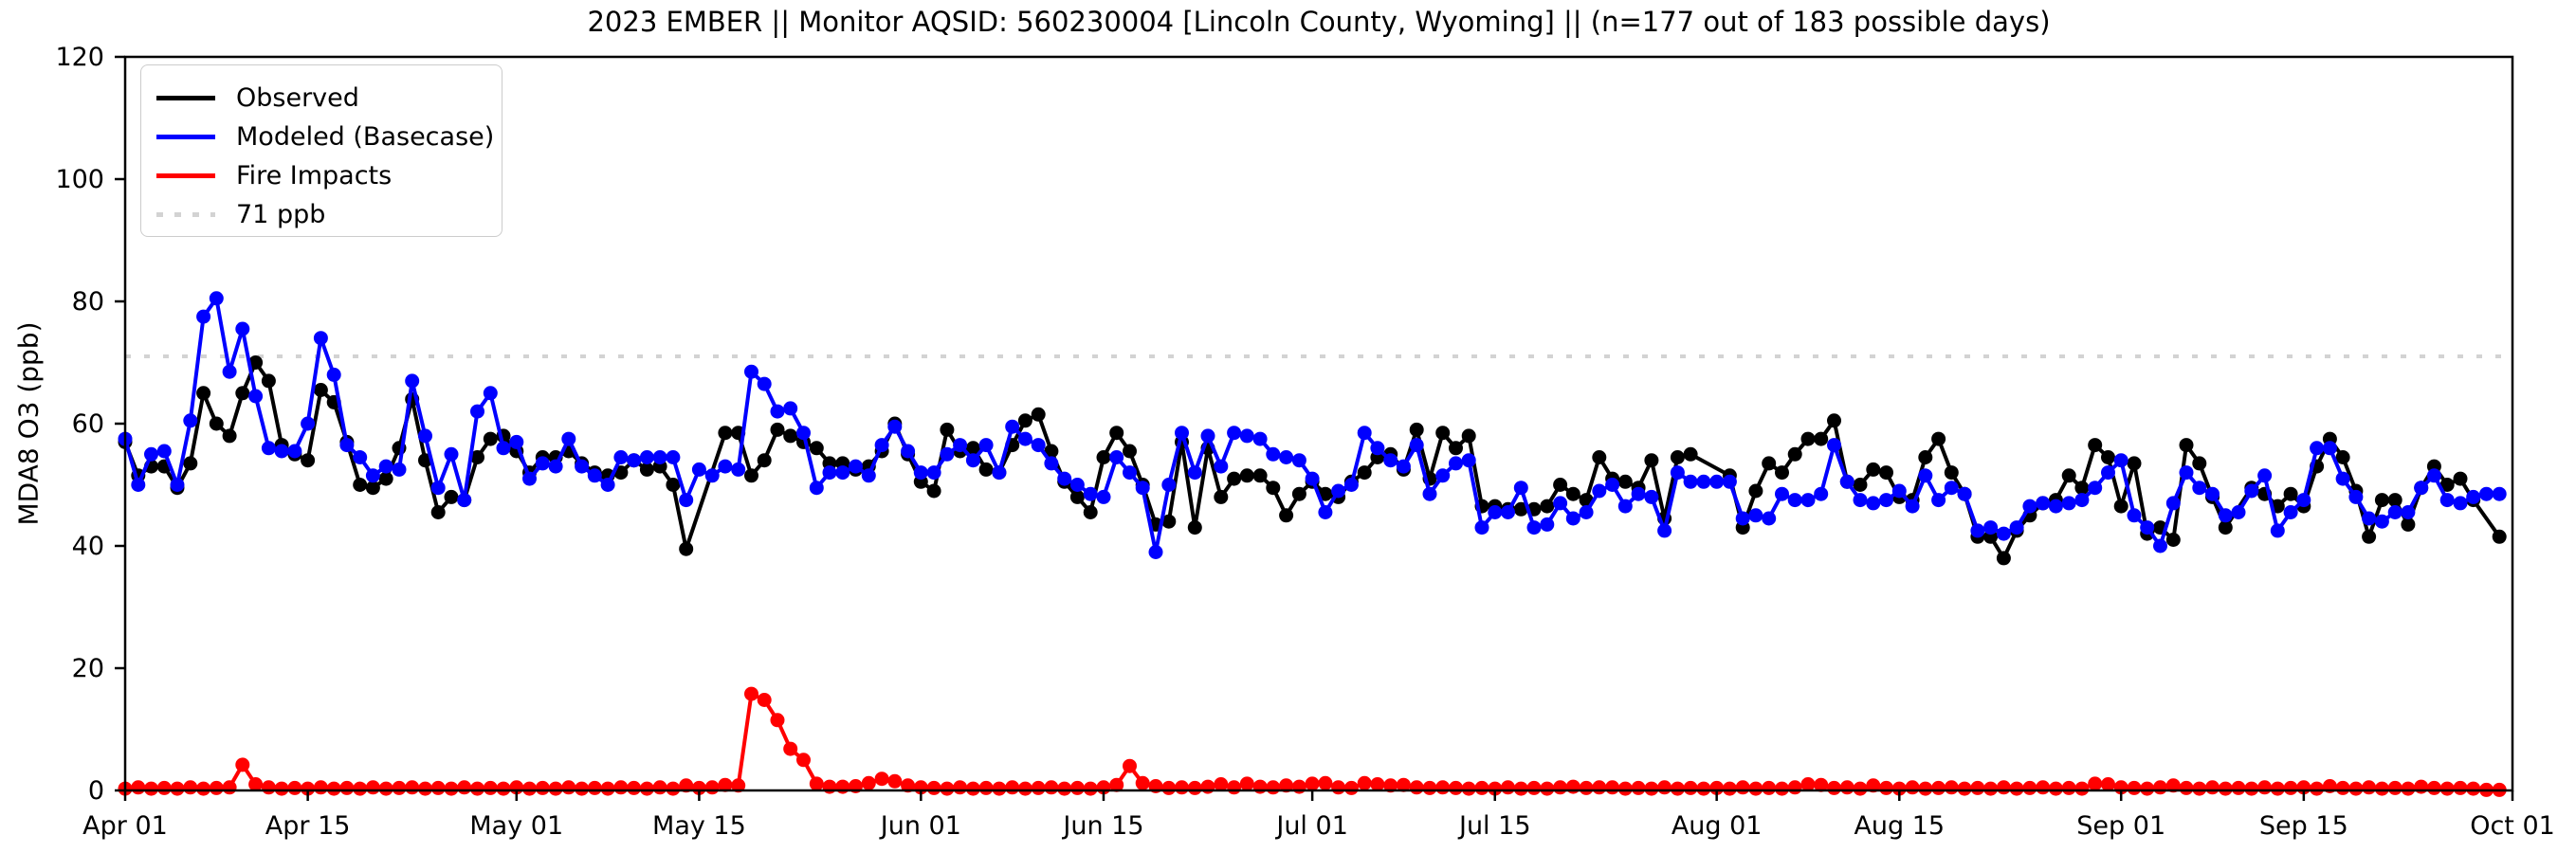 This screenshot has height=853, width=2576. What do you see at coordinates (185, 214) in the screenshot?
I see `legend-sample-threshold` at bounding box center [185, 214].